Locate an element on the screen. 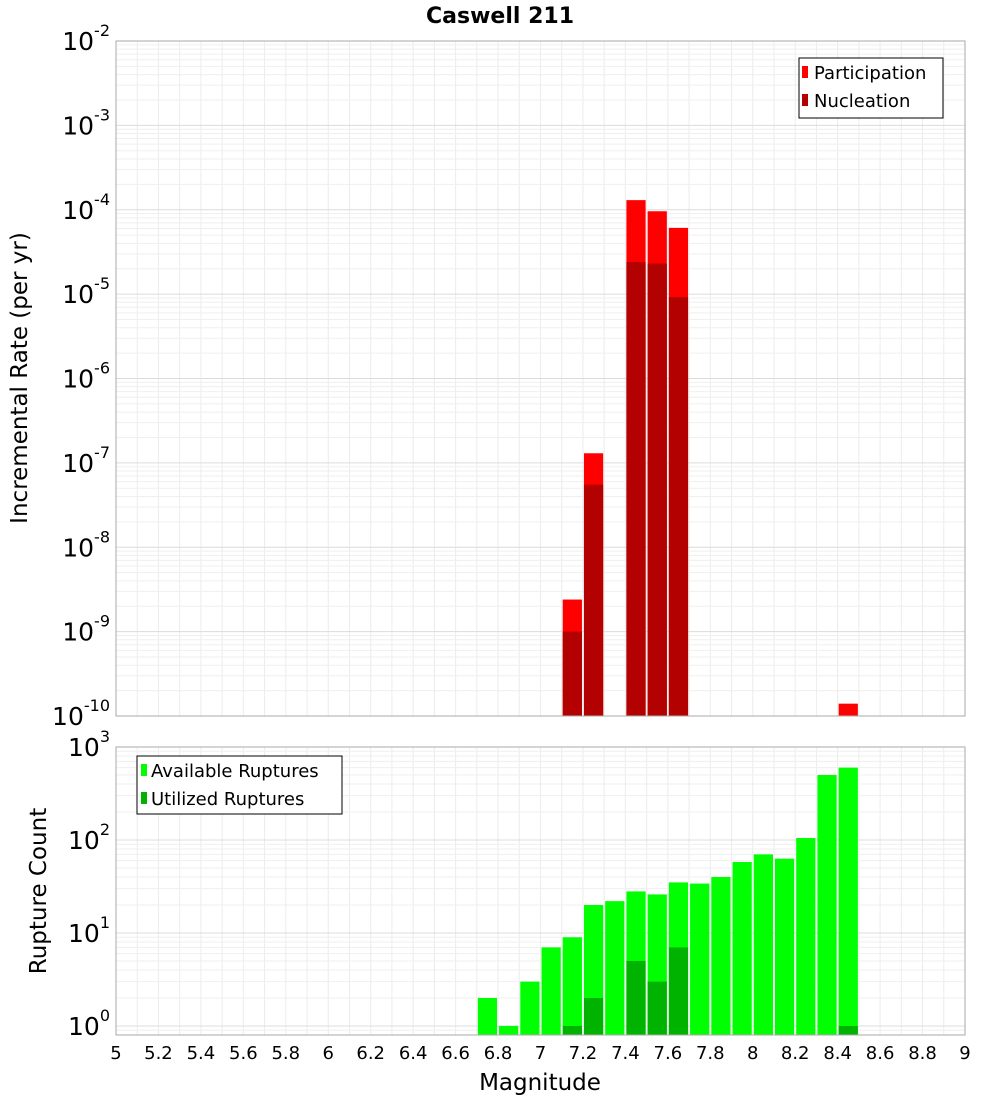  top-y-tick-5: 10⁻⁵ is located at coordinates (86, 291).